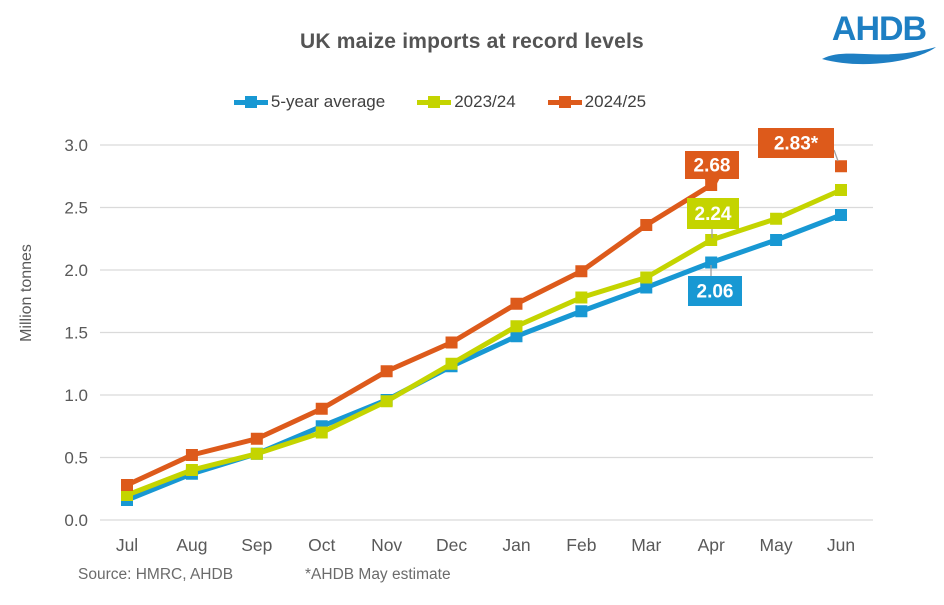  I want to click on x-axis-tick-label: Jun, so click(841, 545).